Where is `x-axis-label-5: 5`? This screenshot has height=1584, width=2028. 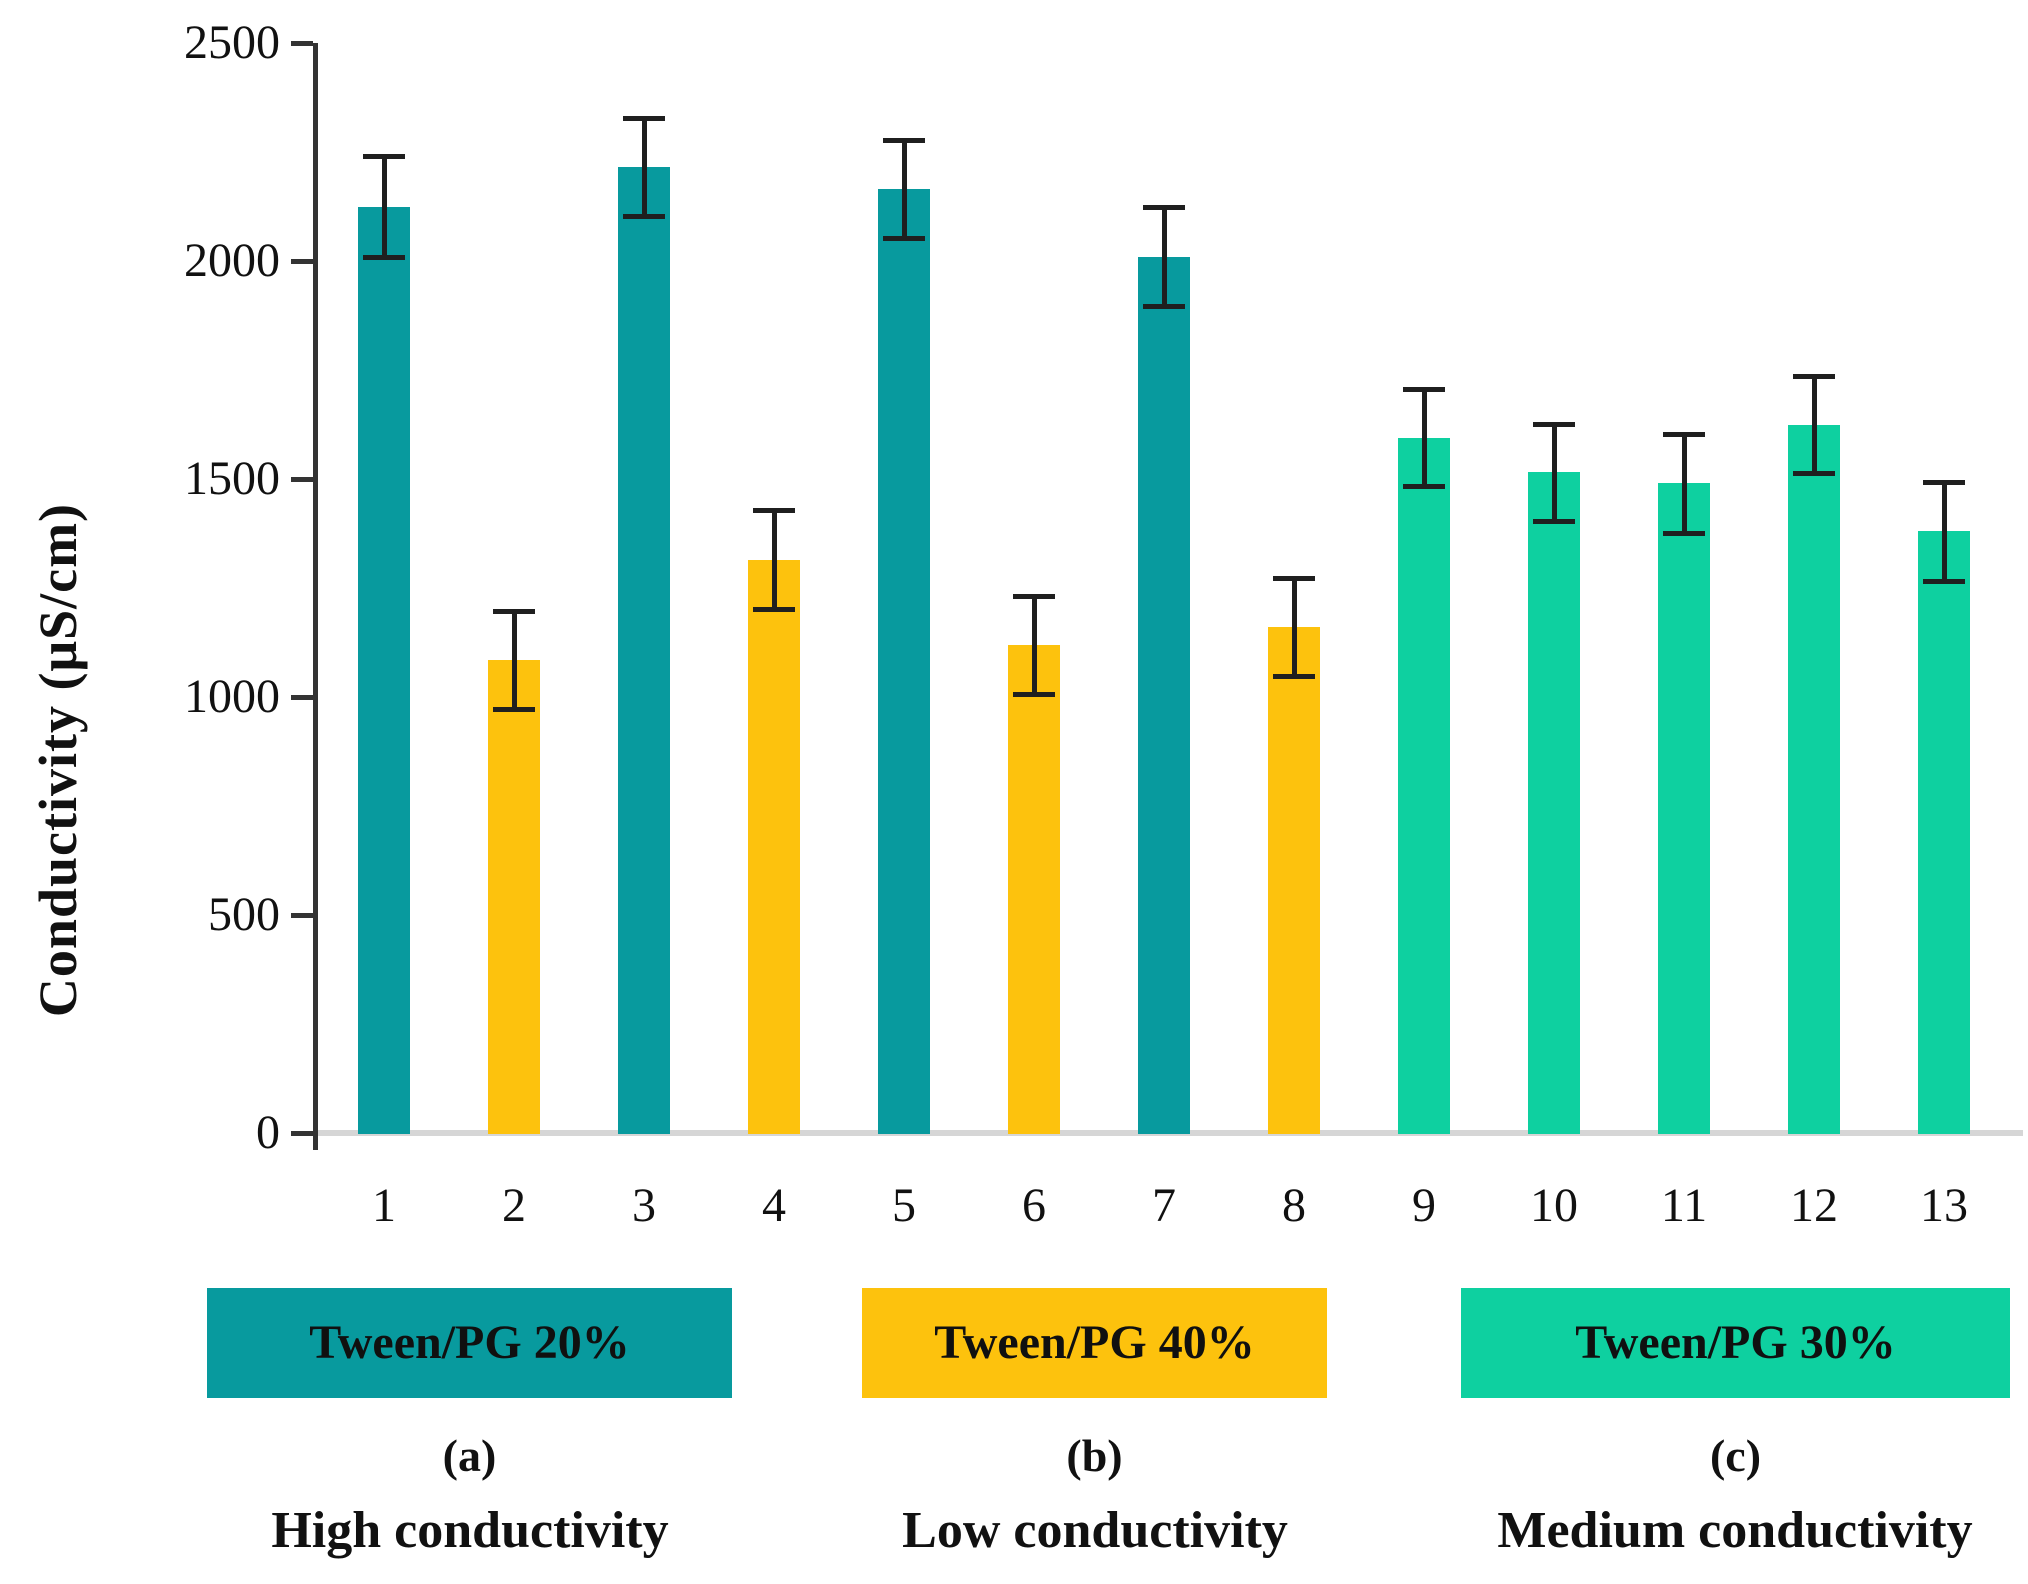 x-axis-label-5: 5 is located at coordinates (904, 1205).